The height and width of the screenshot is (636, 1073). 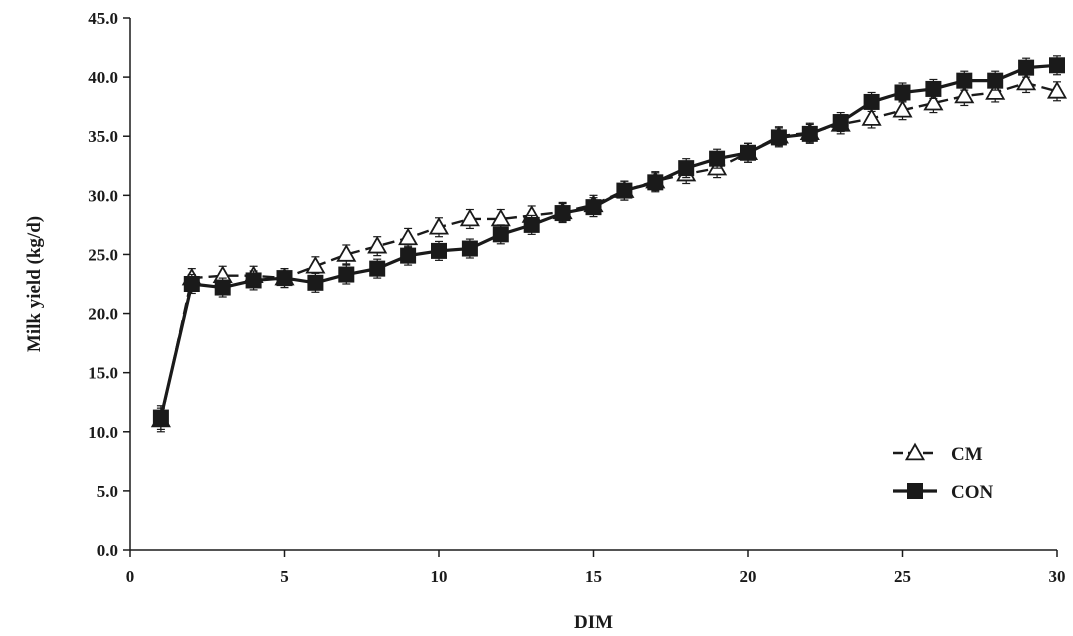 I want to click on x-axis-title: DIM, so click(x=593, y=622).